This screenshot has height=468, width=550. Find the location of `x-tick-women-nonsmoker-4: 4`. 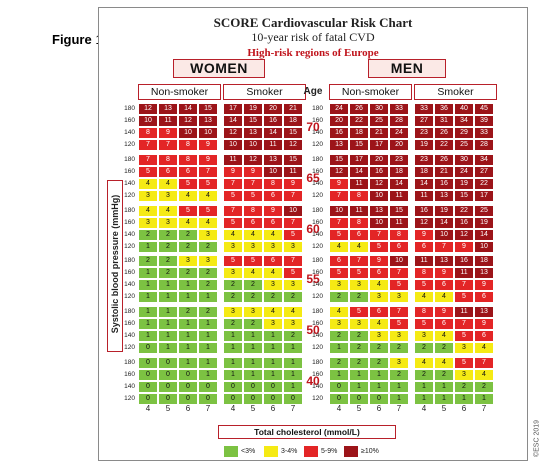

x-tick-women-nonsmoker-4: 4 is located at coordinates (148, 408).